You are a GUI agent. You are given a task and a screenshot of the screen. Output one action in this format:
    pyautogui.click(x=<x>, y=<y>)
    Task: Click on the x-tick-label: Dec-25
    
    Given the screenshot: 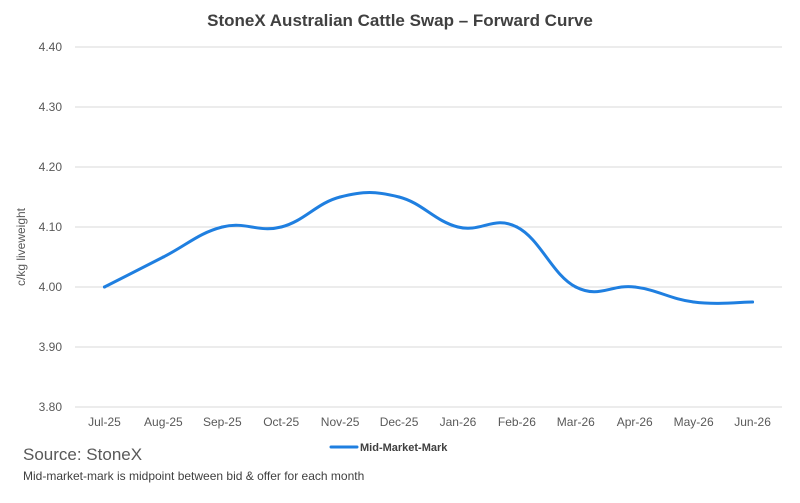 What is the action you would take?
    pyautogui.click(x=399, y=422)
    